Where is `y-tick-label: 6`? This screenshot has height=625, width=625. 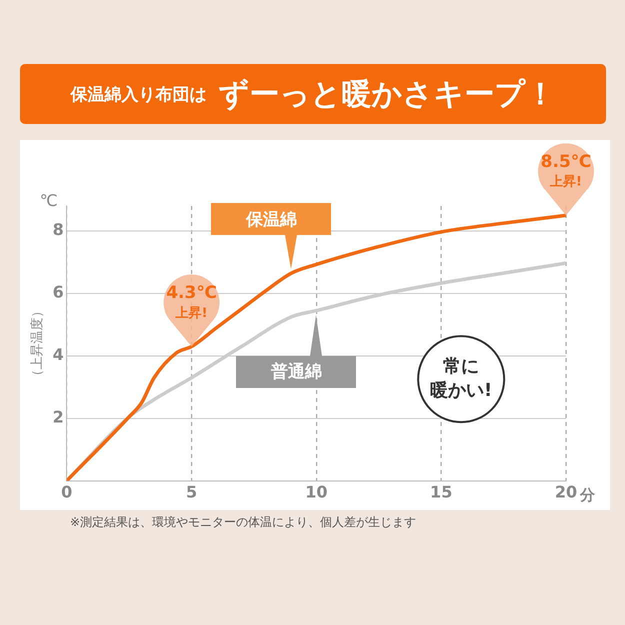 y-tick-label: 6 is located at coordinates (58, 292).